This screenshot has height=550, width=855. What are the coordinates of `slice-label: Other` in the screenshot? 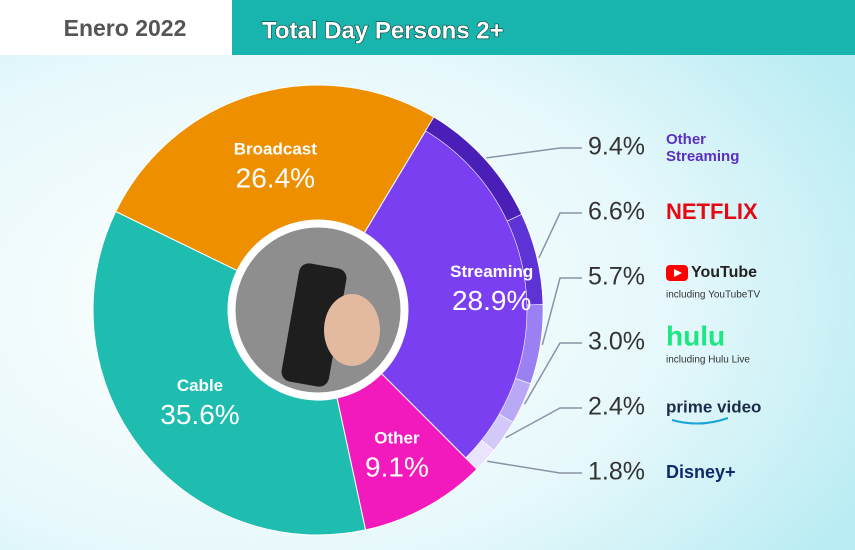 It's located at (397, 437).